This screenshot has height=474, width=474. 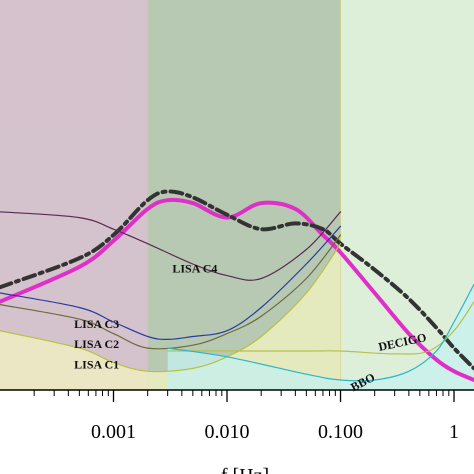 What do you see at coordinates (245, 469) in the screenshot?
I see `x-axis-title: f [Hz]` at bounding box center [245, 469].